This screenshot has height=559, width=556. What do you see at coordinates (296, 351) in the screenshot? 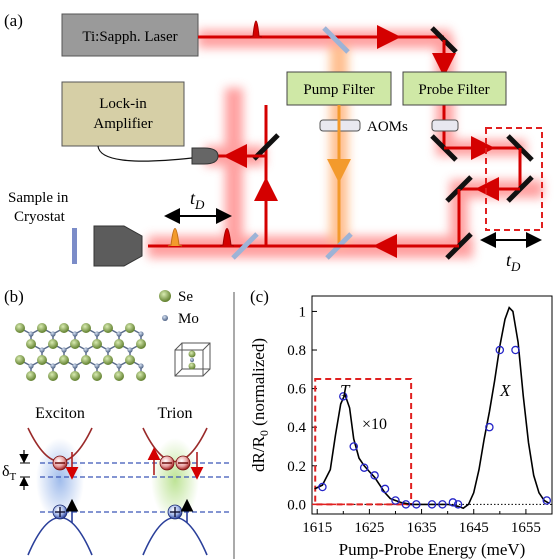
I see `y-tick-label: 0.8` at bounding box center [296, 351].